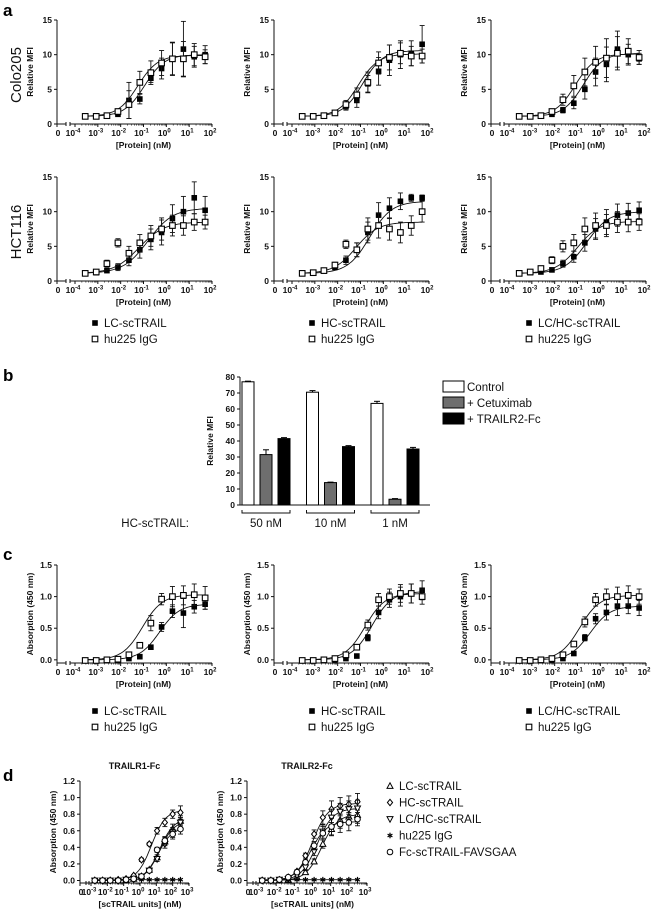 The image size is (660, 912). What do you see at coordinates (404, 672) in the screenshot?
I see `x-tick-label: 10¹` at bounding box center [404, 672].